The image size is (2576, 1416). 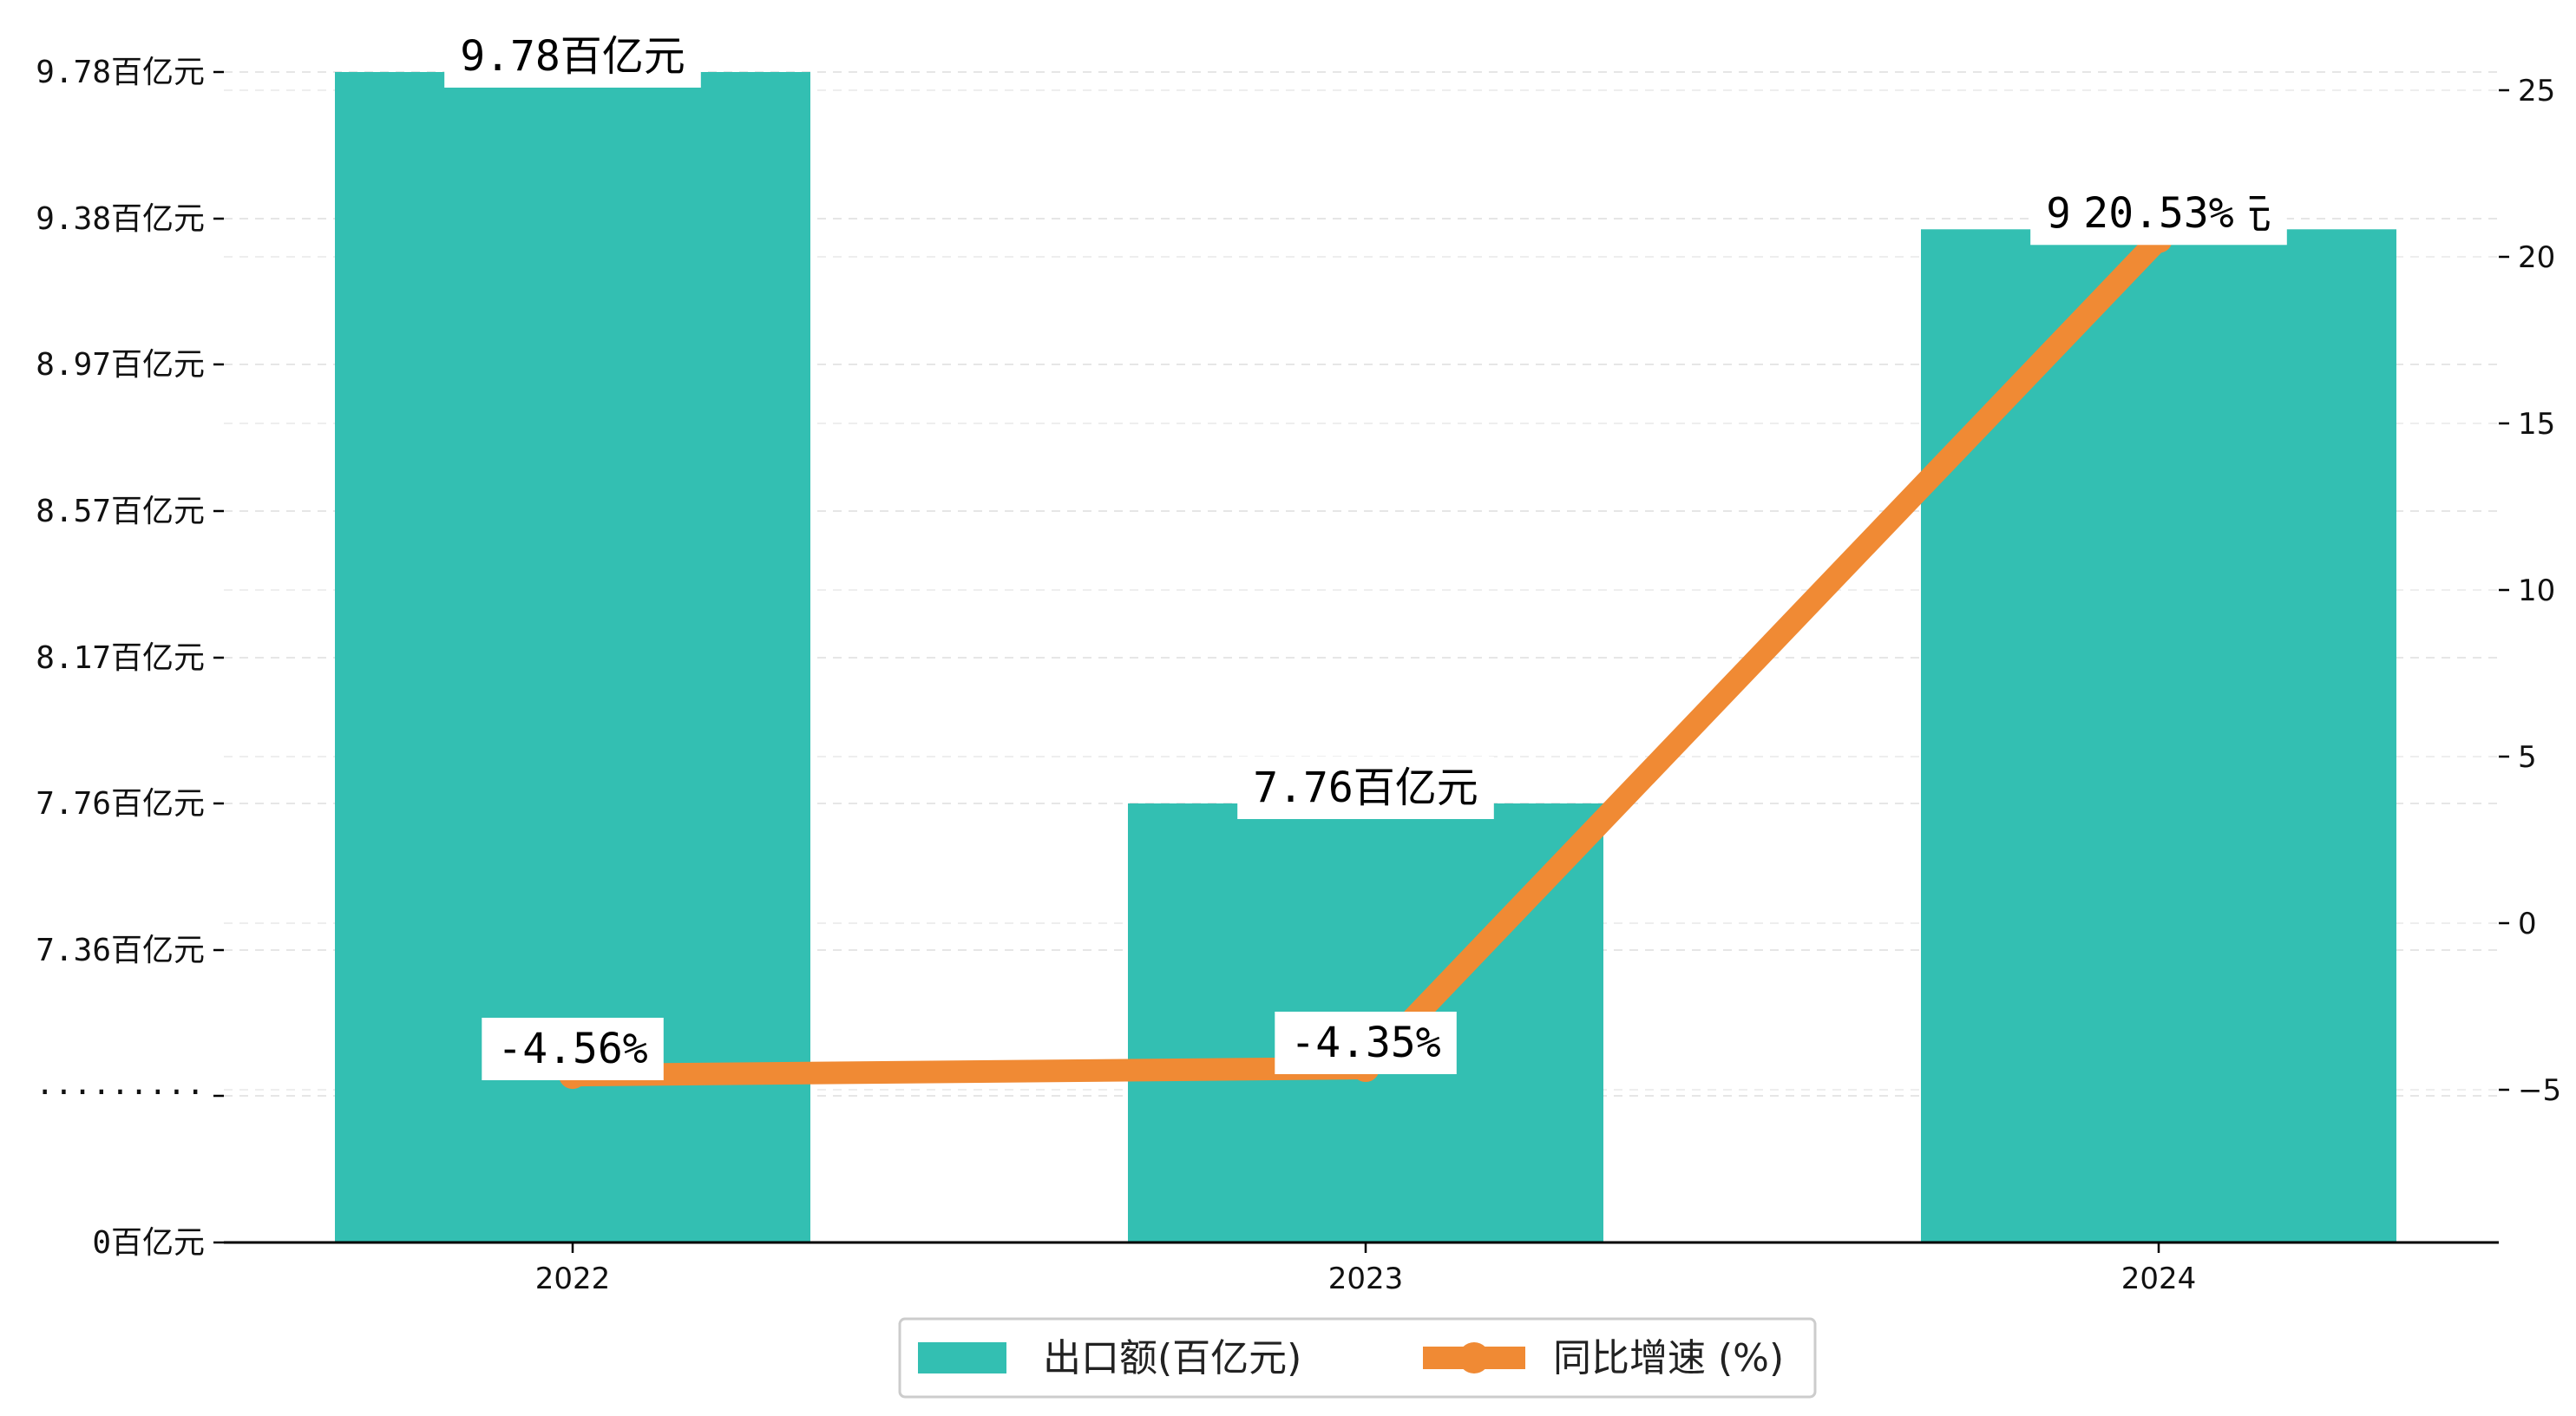 I want to click on line-label-2022-box, so click(x=573, y=1049).